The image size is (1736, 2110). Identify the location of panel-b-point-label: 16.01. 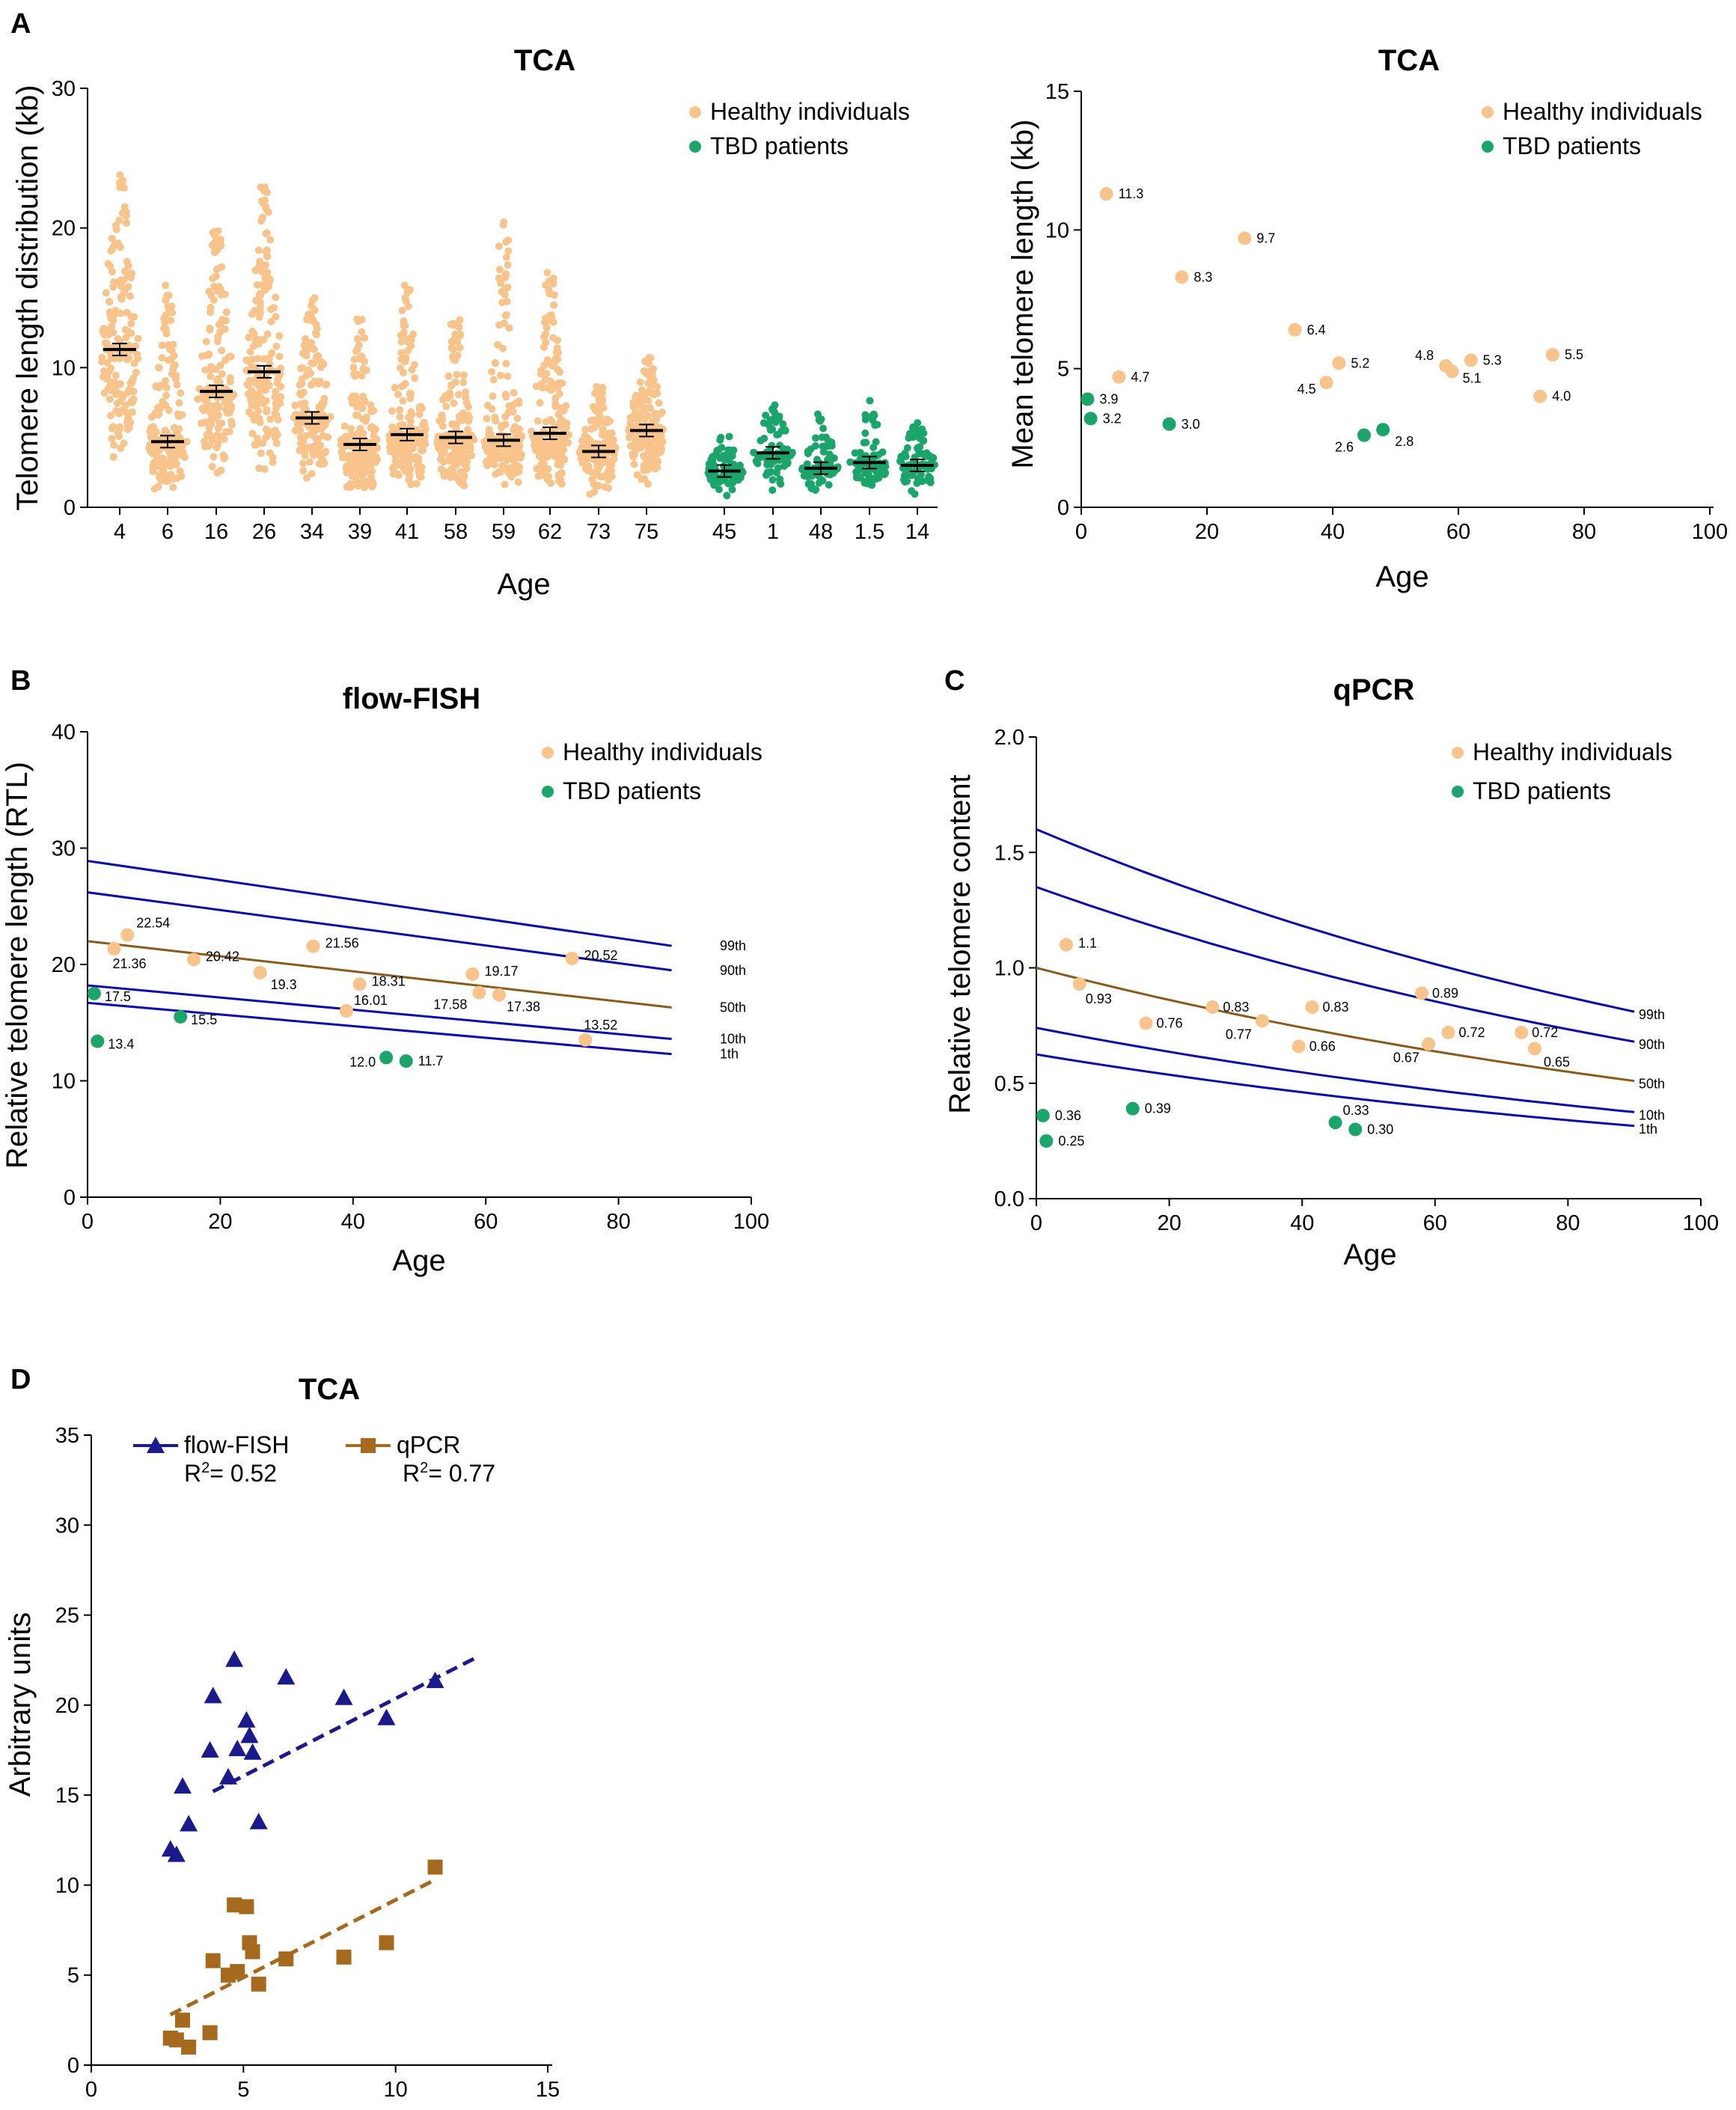
(371, 1000).